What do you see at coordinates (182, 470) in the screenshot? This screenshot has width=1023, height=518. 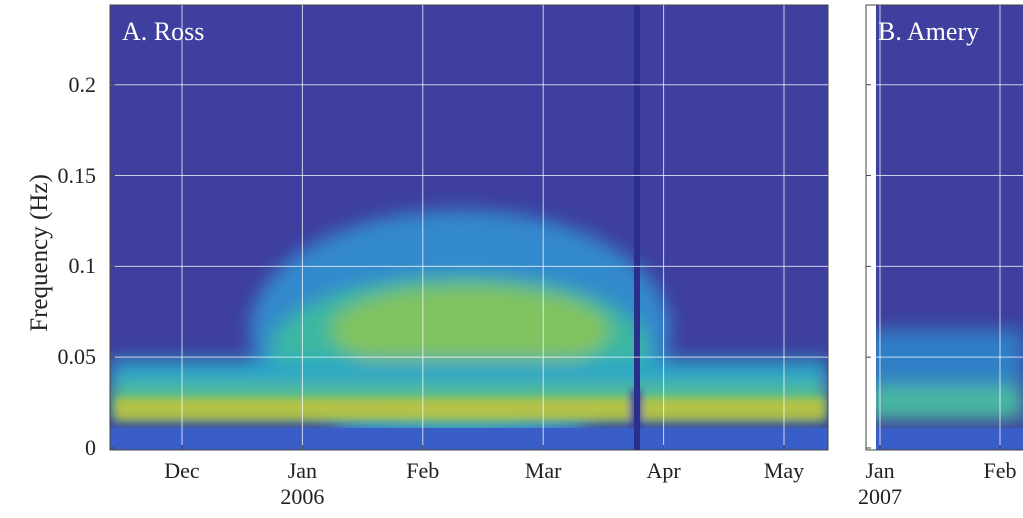 I see `x-tick-label: Dec` at bounding box center [182, 470].